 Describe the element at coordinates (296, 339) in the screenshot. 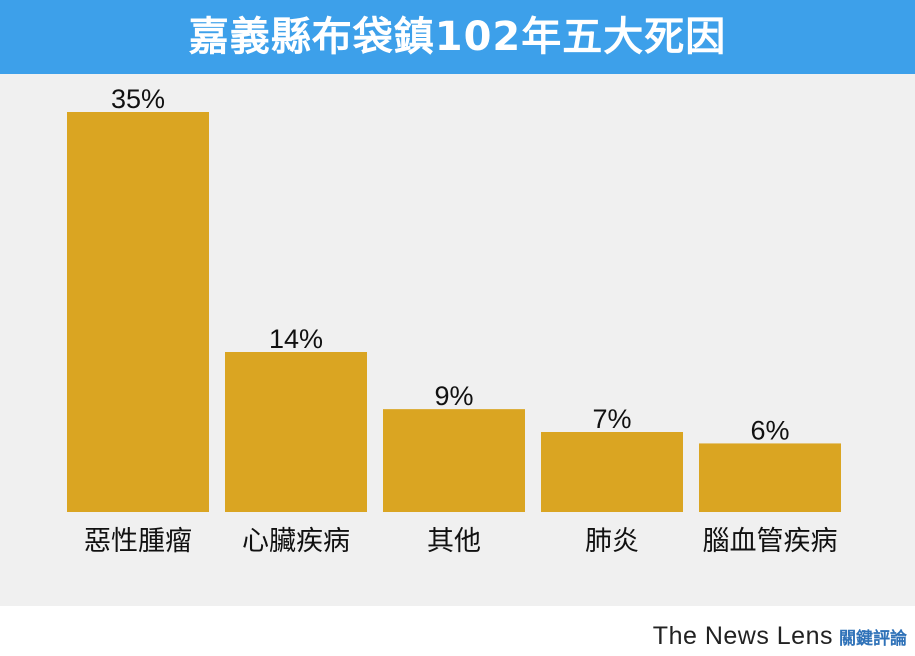

I see `data-label-2: 14%` at that location.